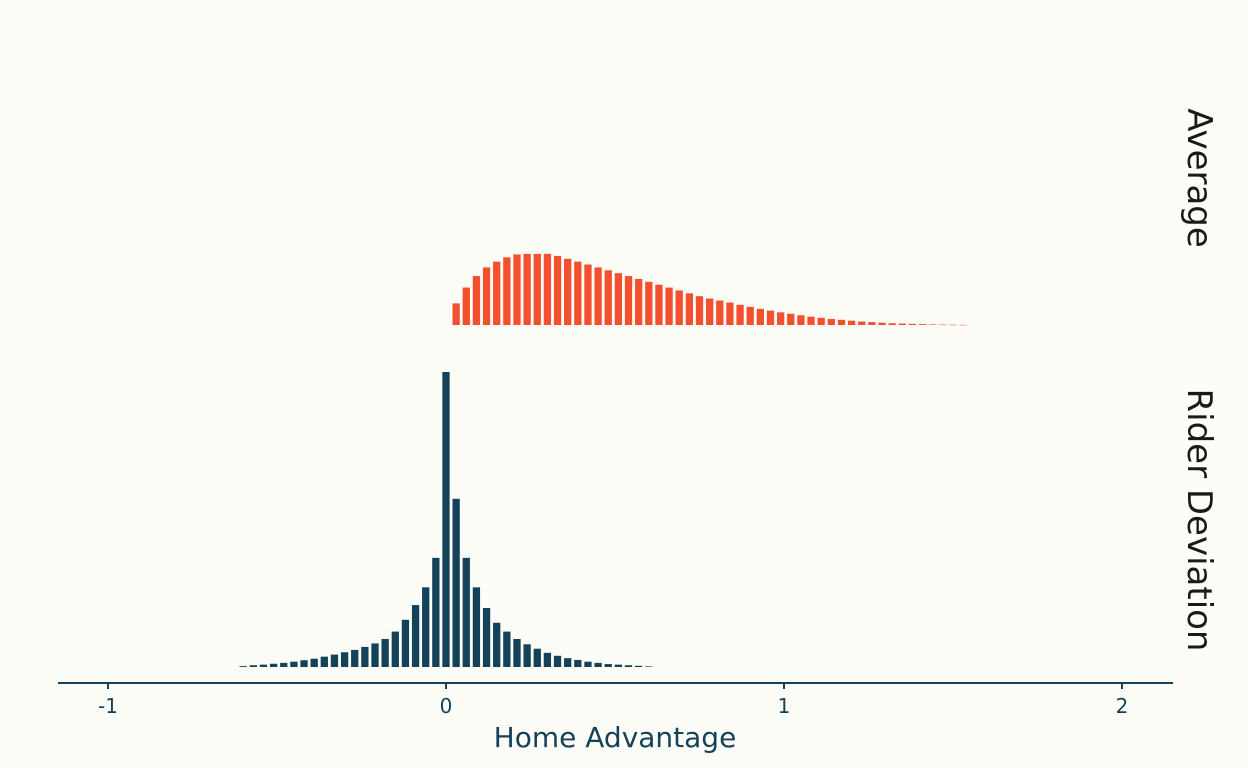 The height and width of the screenshot is (768, 1248). Describe the element at coordinates (108, 706) in the screenshot. I see `x-tick-label: -1` at that location.